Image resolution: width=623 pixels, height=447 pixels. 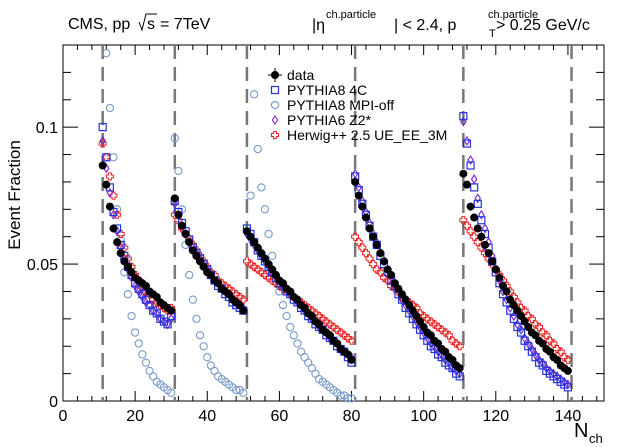 I want to click on legend-label: PYTHIA8 MPI-off, so click(x=340, y=105).